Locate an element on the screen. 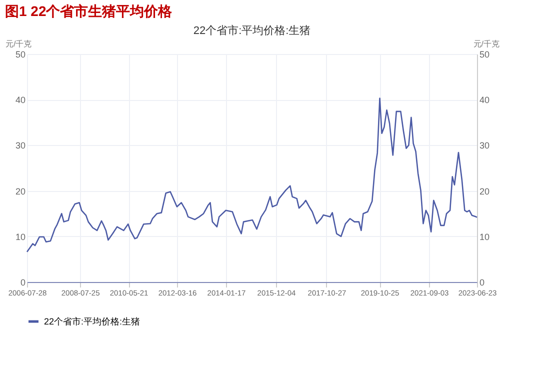  y-tick-label: 0 is located at coordinates (23, 283).